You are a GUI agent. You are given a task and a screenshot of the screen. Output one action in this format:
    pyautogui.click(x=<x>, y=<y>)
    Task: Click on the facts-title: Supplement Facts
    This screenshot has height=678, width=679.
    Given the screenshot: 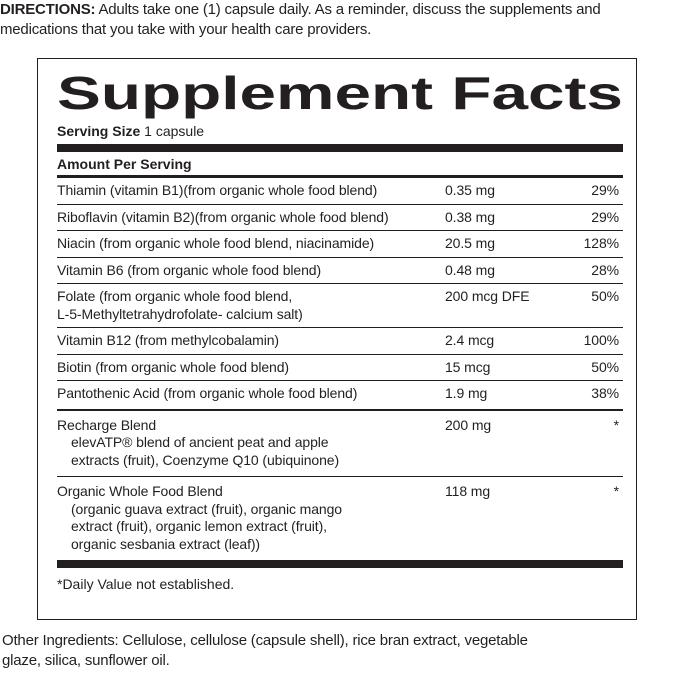 What is the action you would take?
    pyautogui.click(x=340, y=95)
    